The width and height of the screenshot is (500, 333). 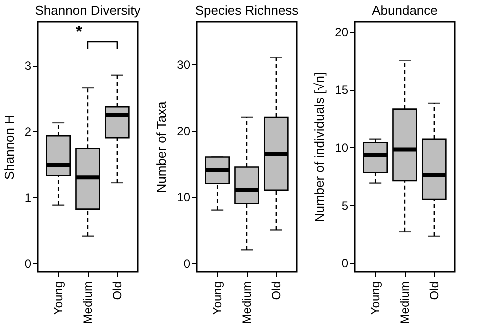 I want to click on y-tick-label: 30, so click(x=184, y=65).